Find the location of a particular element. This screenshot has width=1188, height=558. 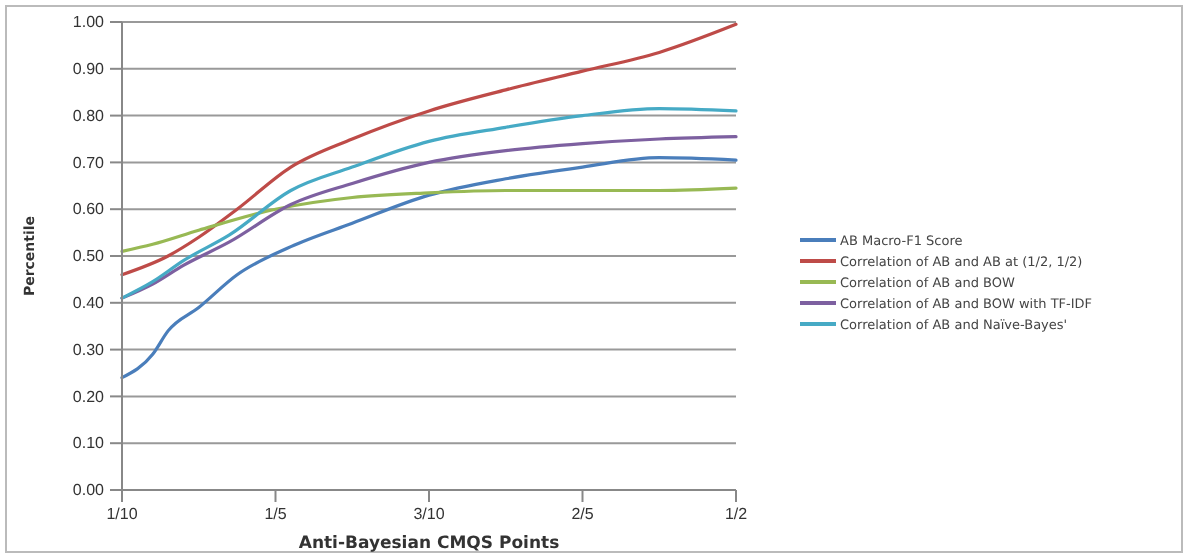

y-tick-label: 0.60 is located at coordinates (89, 209).